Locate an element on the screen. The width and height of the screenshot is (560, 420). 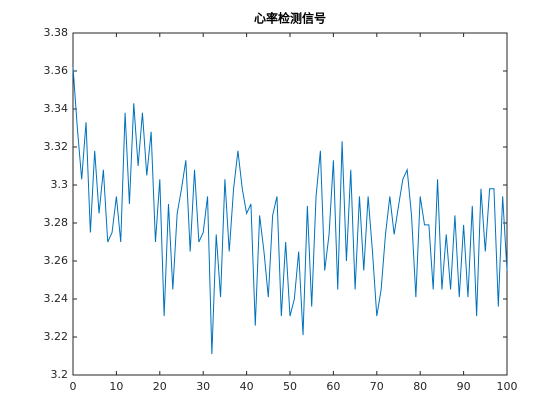
x-tick-label: 0 is located at coordinates (73, 386).